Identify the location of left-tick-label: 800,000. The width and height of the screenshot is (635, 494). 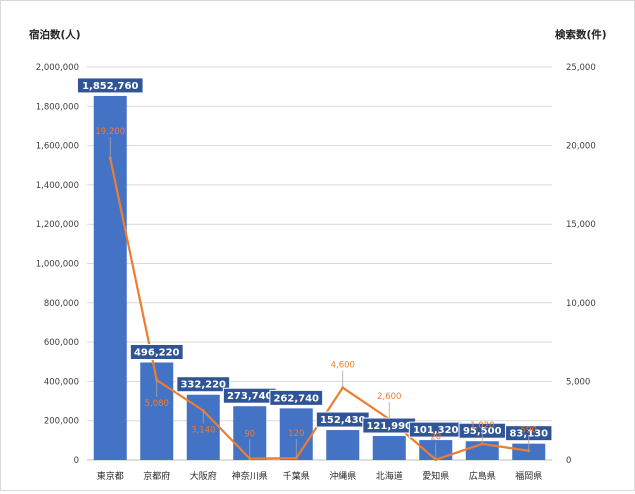
(61, 304).